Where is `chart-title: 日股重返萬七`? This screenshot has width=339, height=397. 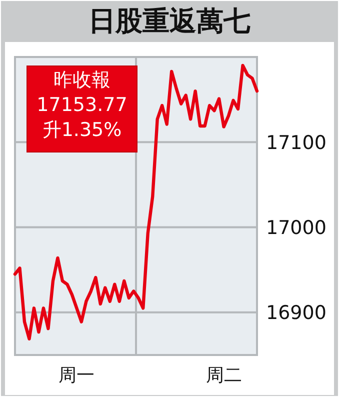
chart-title: 日股重返萬七 is located at coordinates (169, 21).